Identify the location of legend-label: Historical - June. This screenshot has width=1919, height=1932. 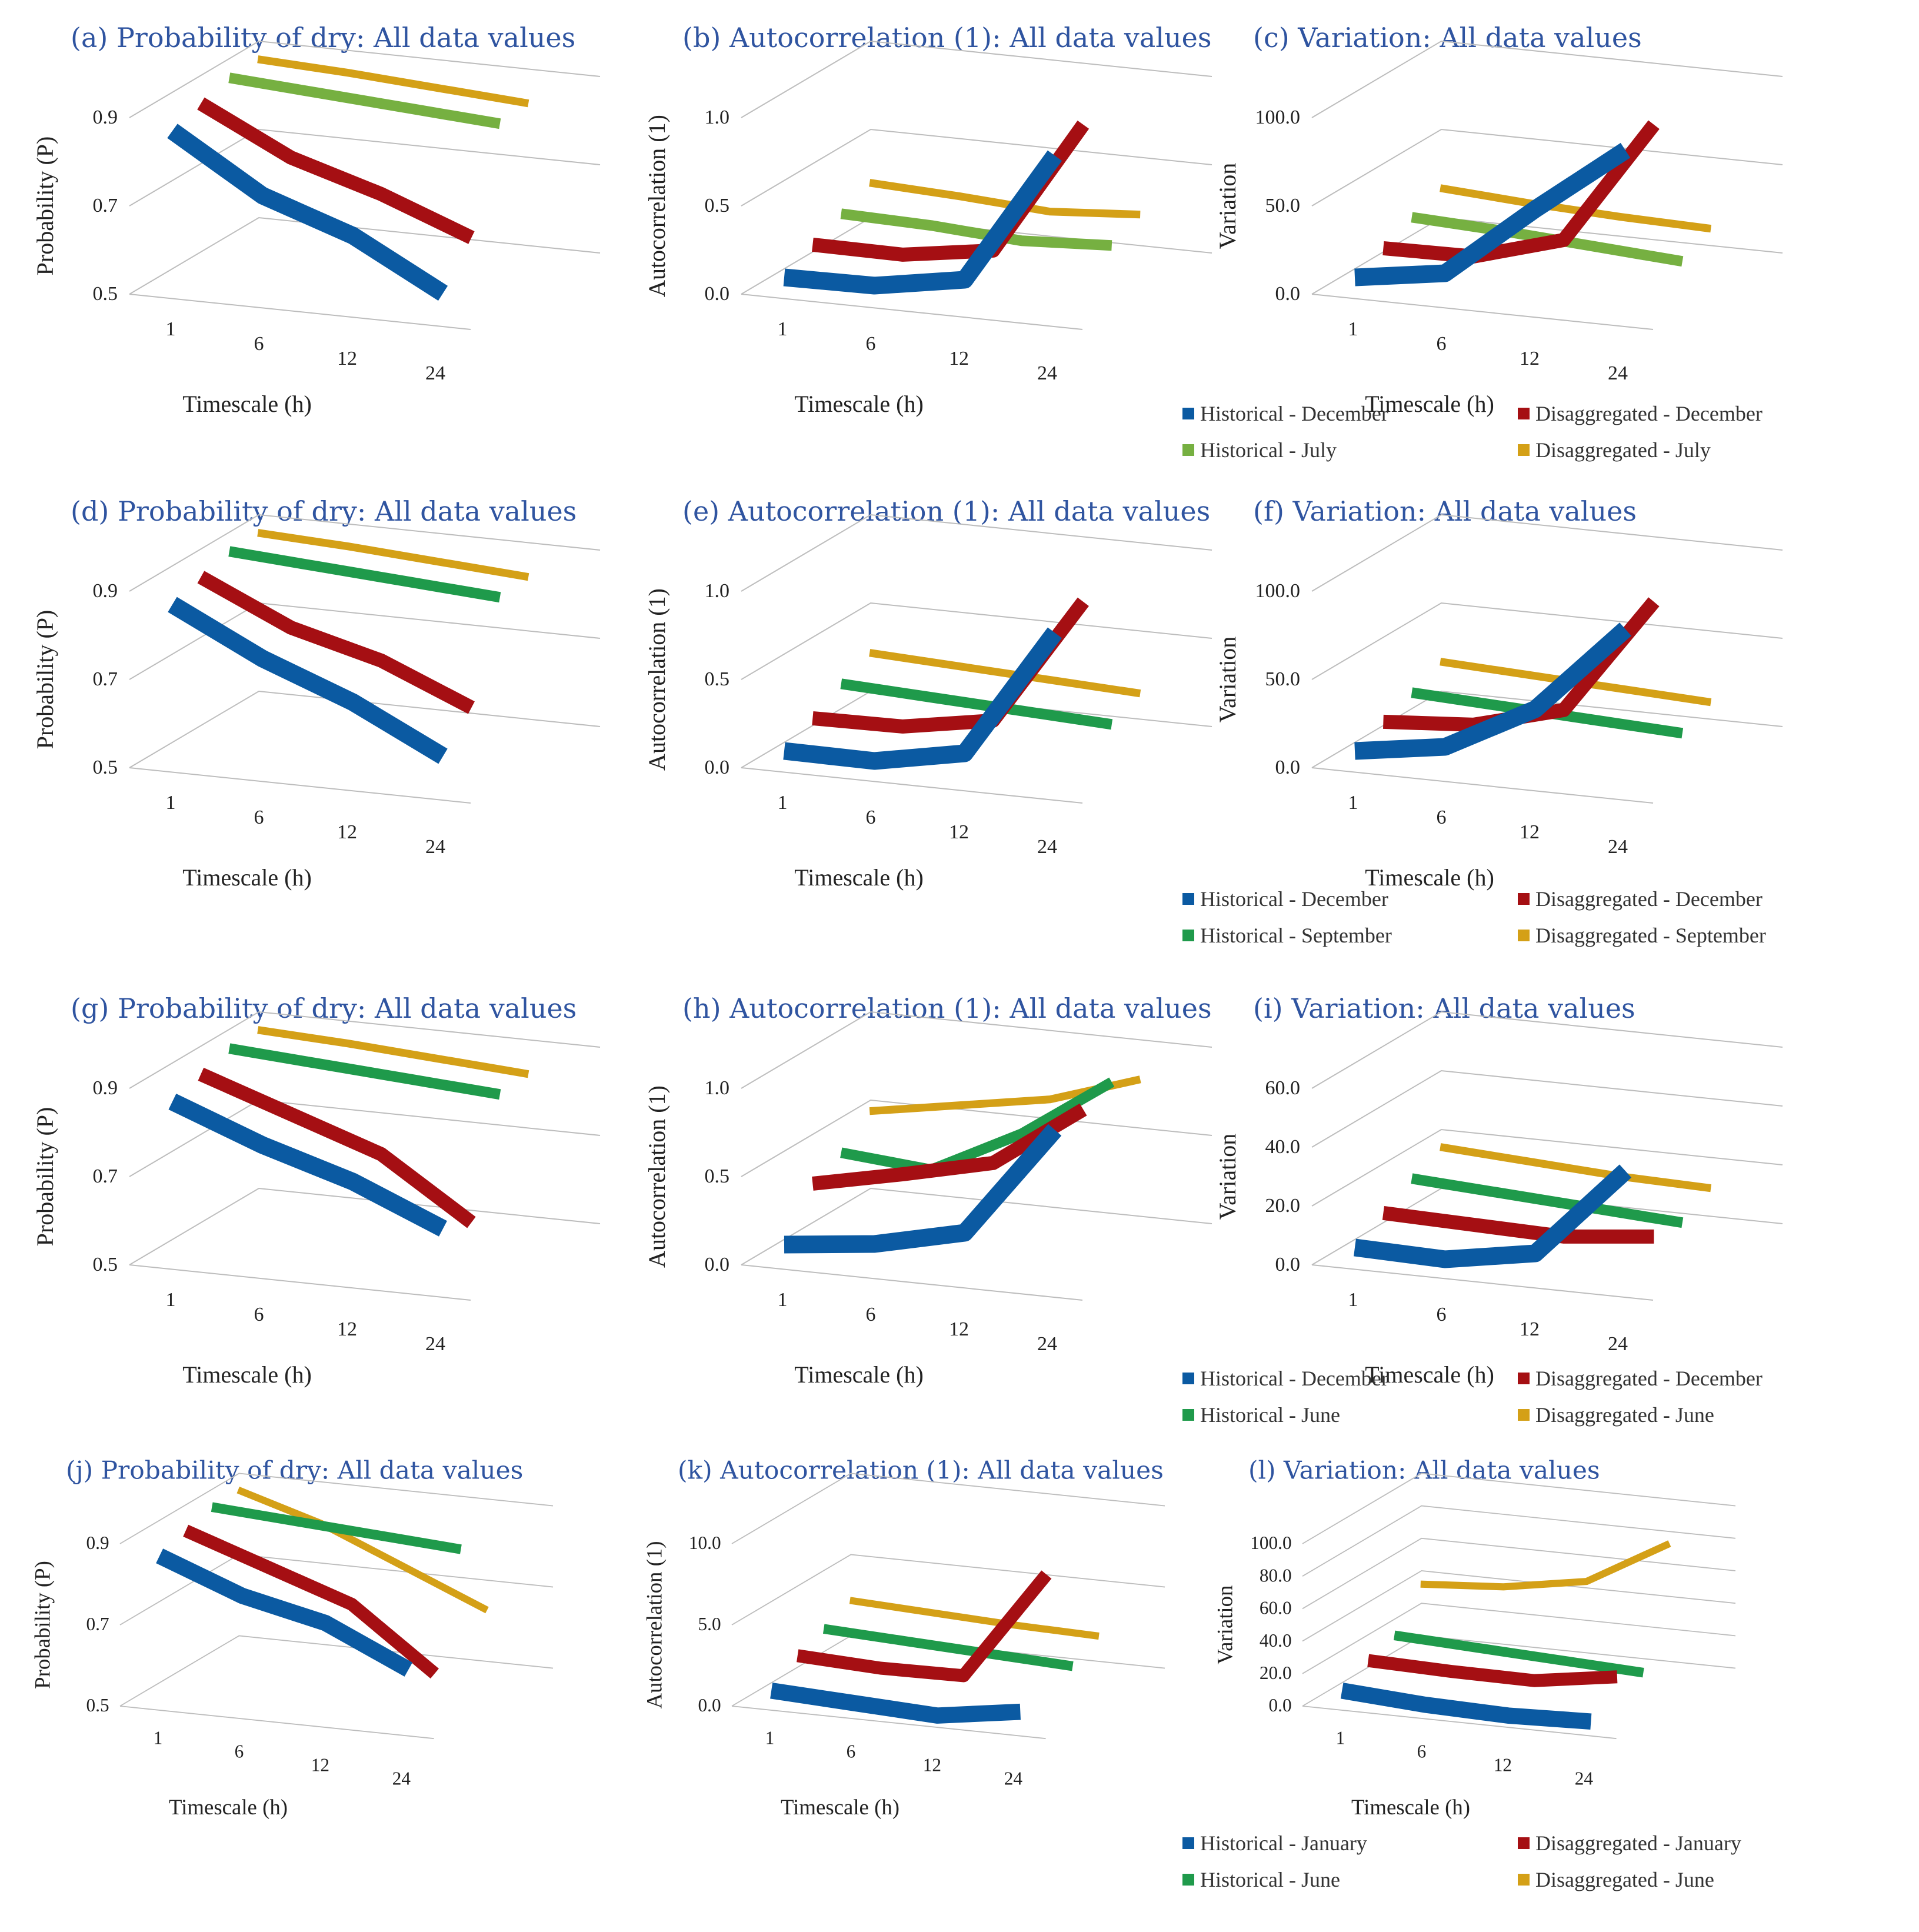
(1270, 1415).